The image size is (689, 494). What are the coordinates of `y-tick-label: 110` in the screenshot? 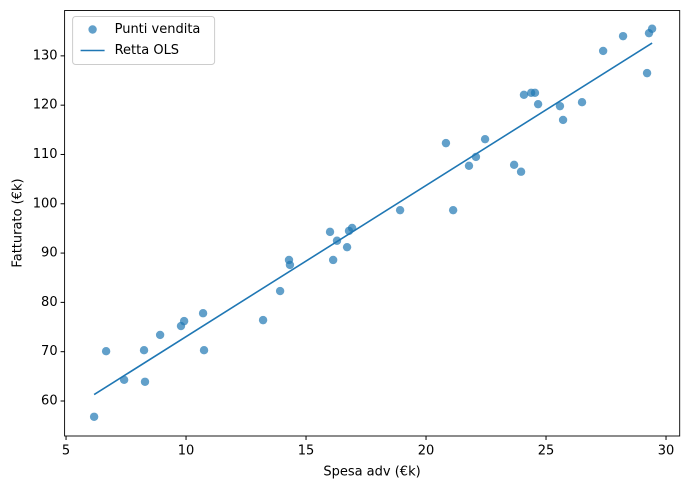 It's located at (45, 154).